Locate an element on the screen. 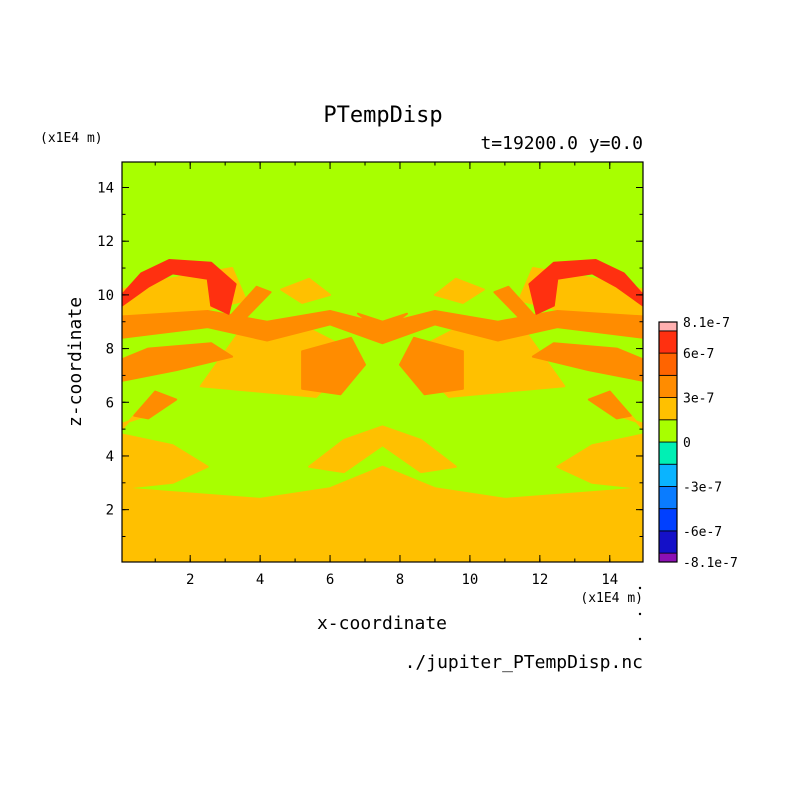  colorbar-label: 3e-7 is located at coordinates (698, 399).